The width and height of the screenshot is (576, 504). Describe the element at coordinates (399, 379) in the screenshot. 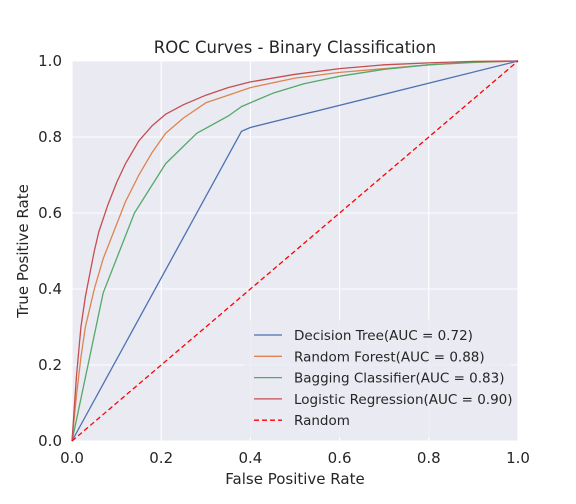

I see `legend-label-2: Bagging Classifier(AUC = 0.83)` at that location.